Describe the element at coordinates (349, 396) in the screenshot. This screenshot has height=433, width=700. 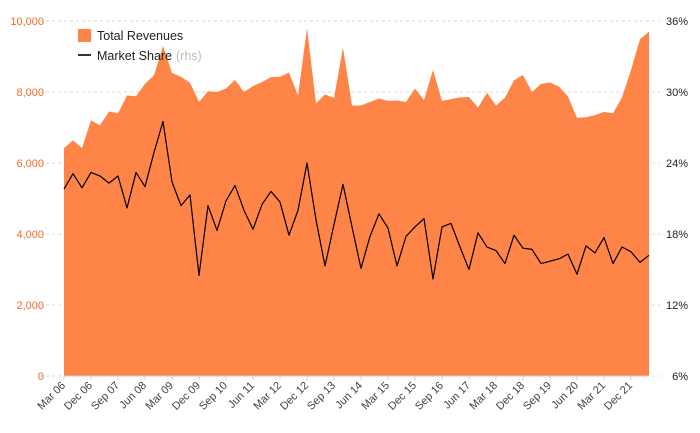
I see `x-tick-label: Jun 14` at that location.